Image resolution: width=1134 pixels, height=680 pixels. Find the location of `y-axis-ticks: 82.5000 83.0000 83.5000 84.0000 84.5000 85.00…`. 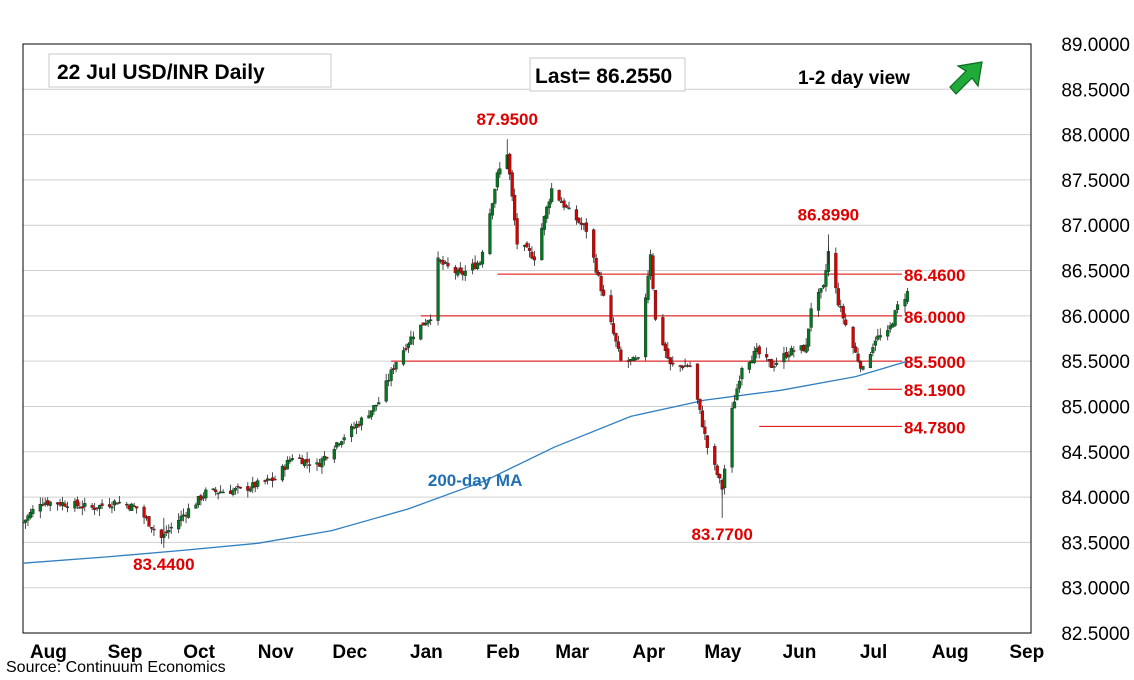

y-axis-ticks: 82.5000 83.0000 83.5000 84.0000 84.5000 85.00… is located at coordinates (1095, 340).